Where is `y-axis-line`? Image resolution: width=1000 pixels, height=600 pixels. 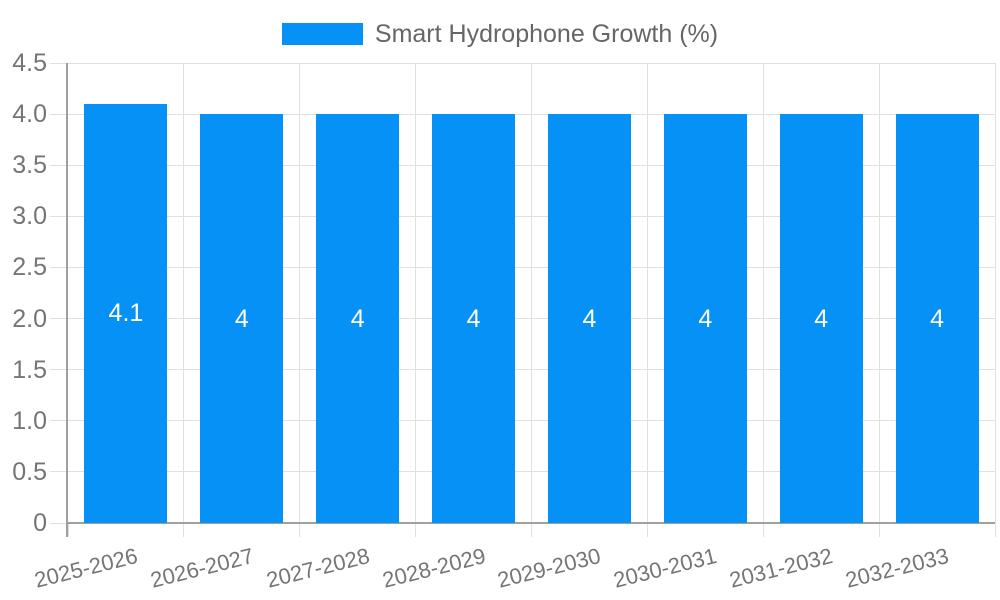
y-axis-line is located at coordinates (67, 300).